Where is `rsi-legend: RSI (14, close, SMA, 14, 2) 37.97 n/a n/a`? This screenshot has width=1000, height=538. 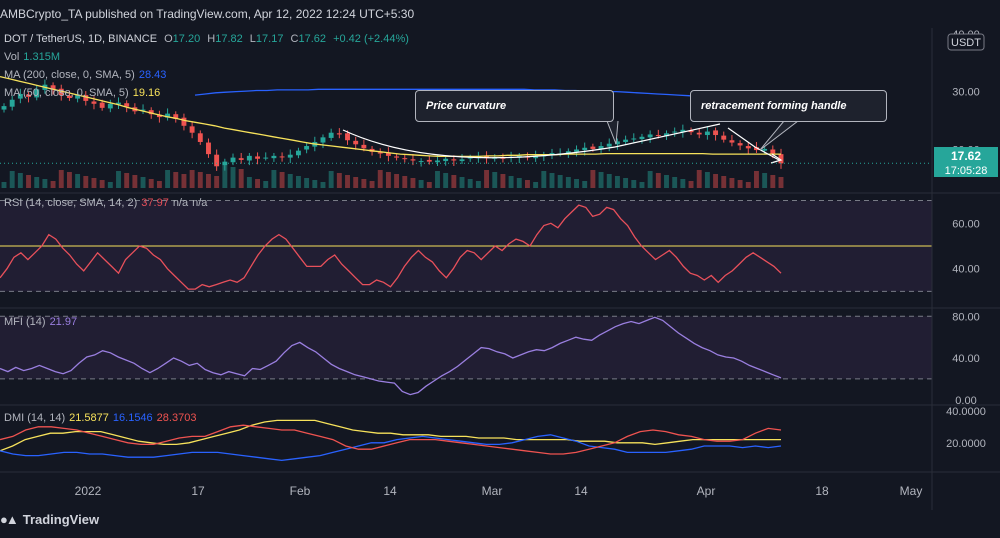 rsi-legend: RSI (14, close, SMA, 14, 2) 37.97 n/a n/a is located at coordinates (107, 203).